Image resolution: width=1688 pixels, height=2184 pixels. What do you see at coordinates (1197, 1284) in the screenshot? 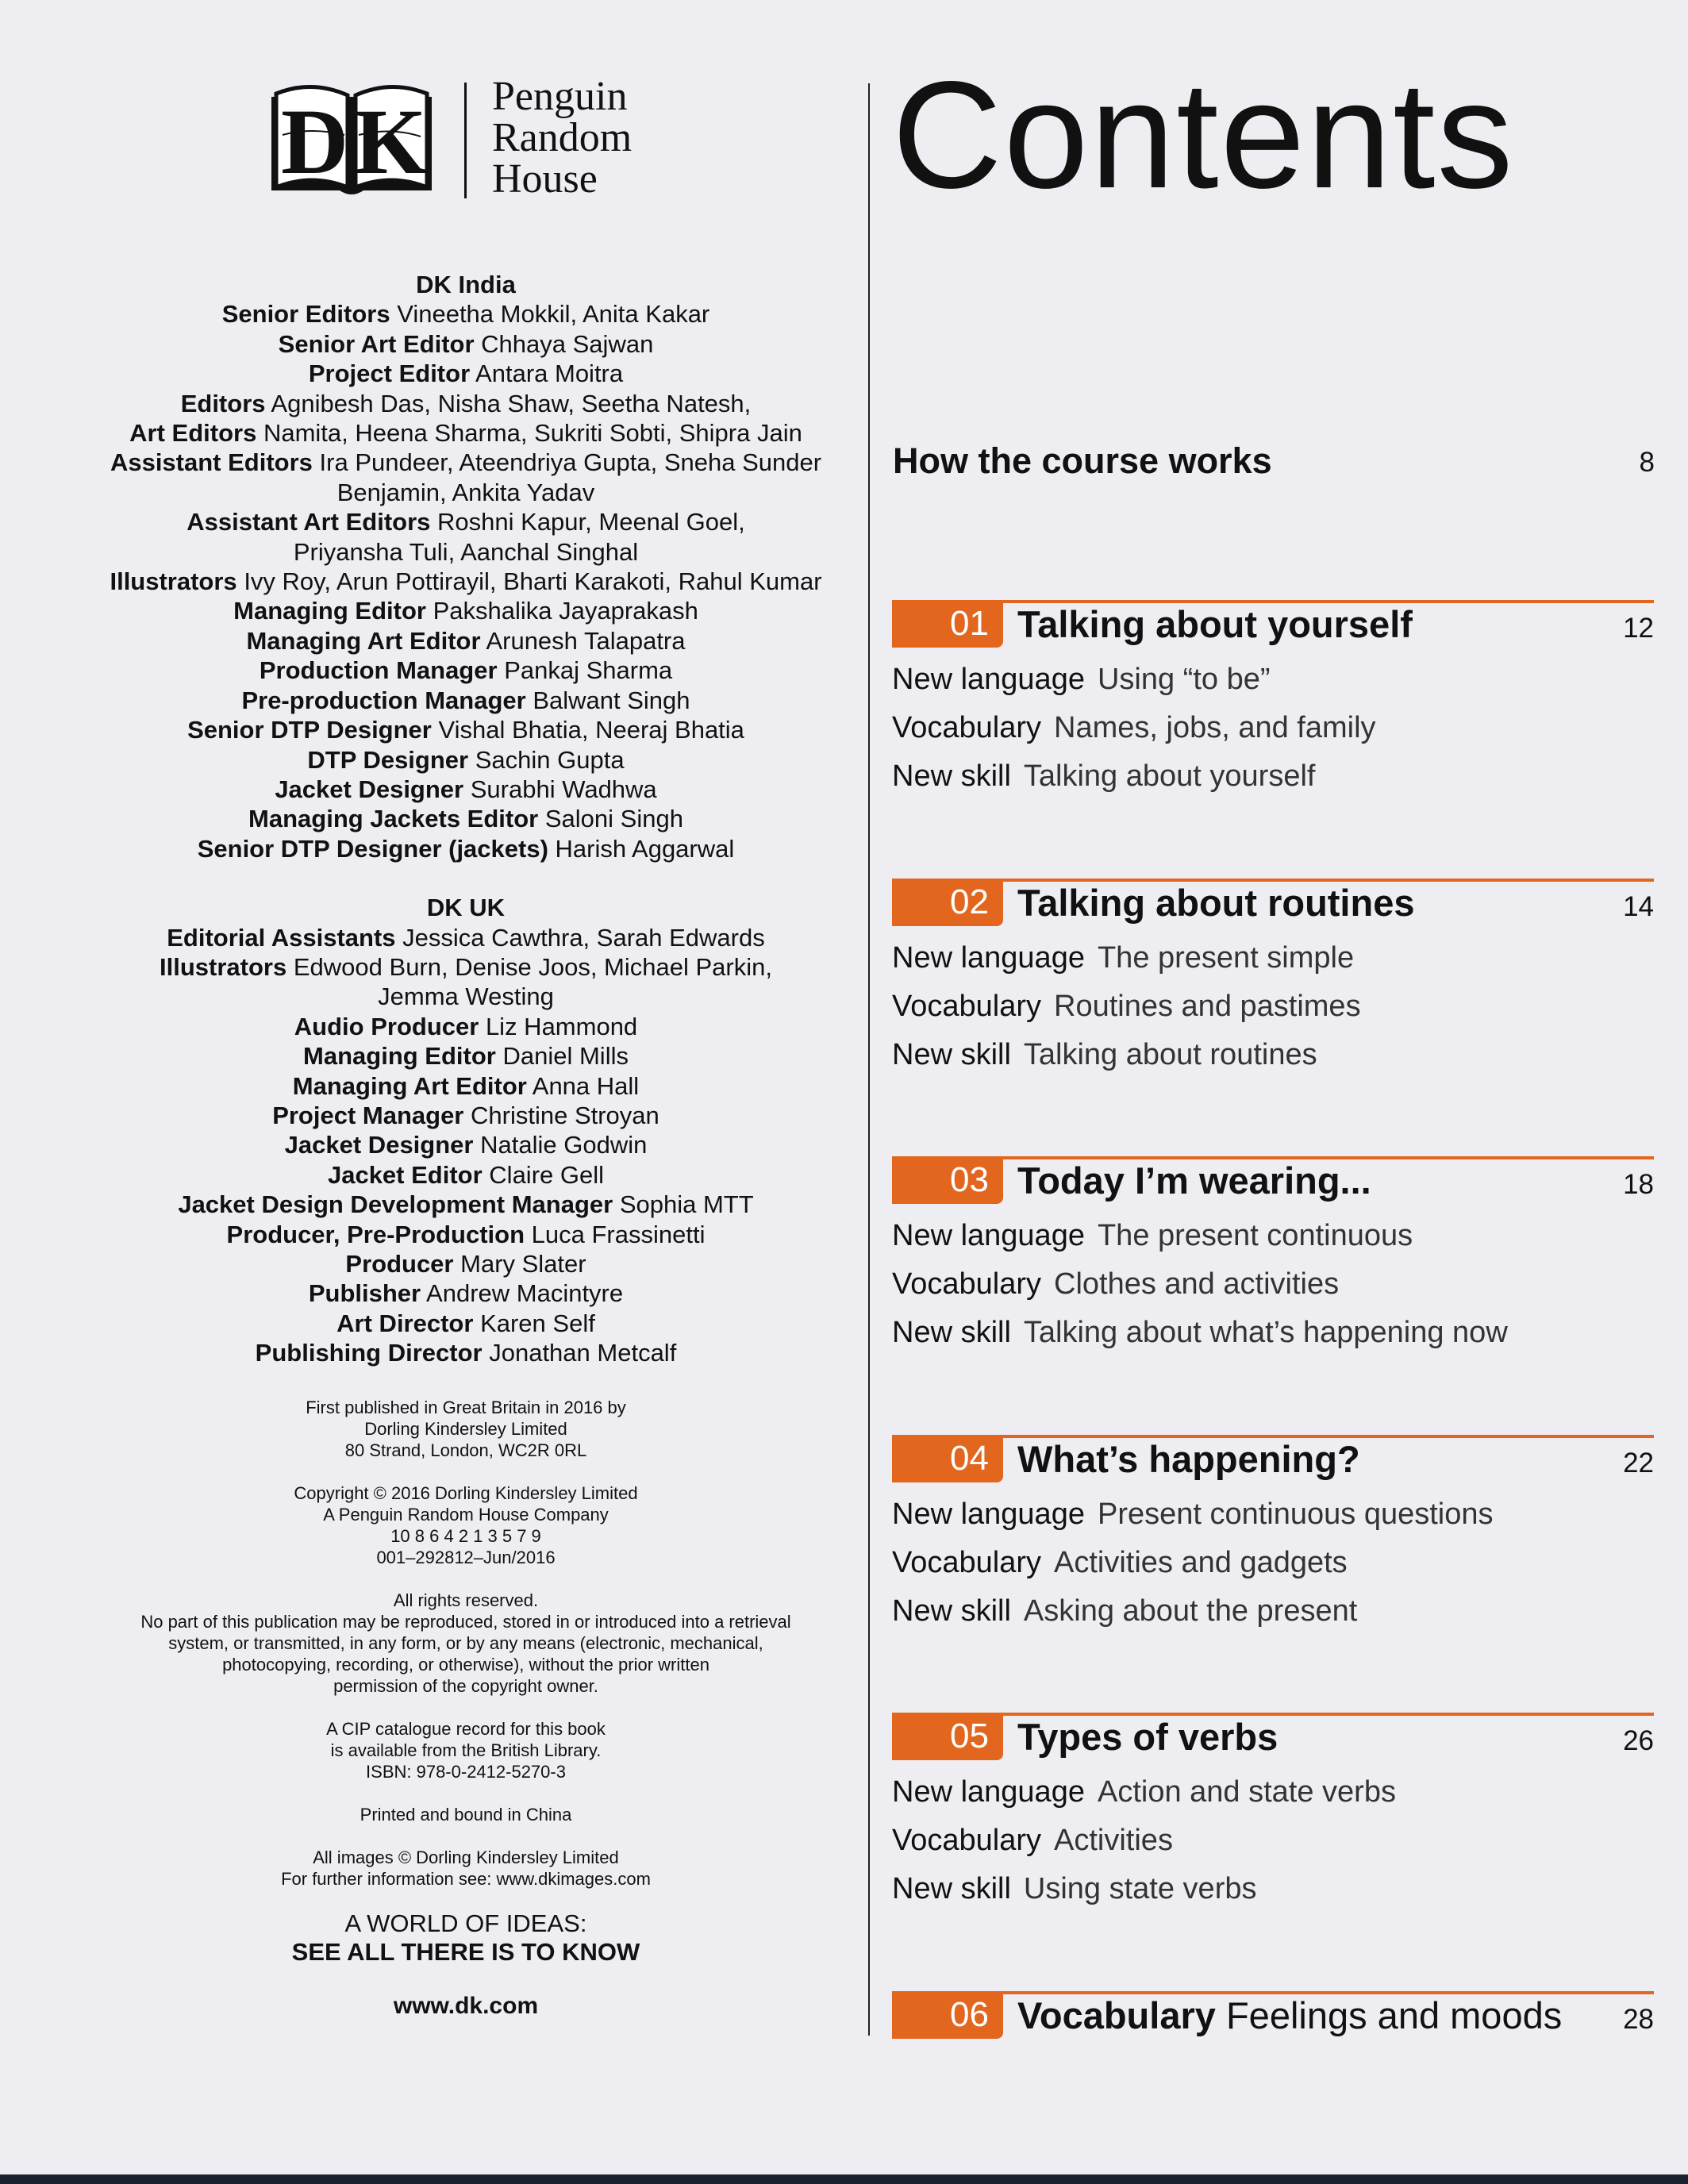
I see `detail-value: Clothes and activities` at bounding box center [1197, 1284].